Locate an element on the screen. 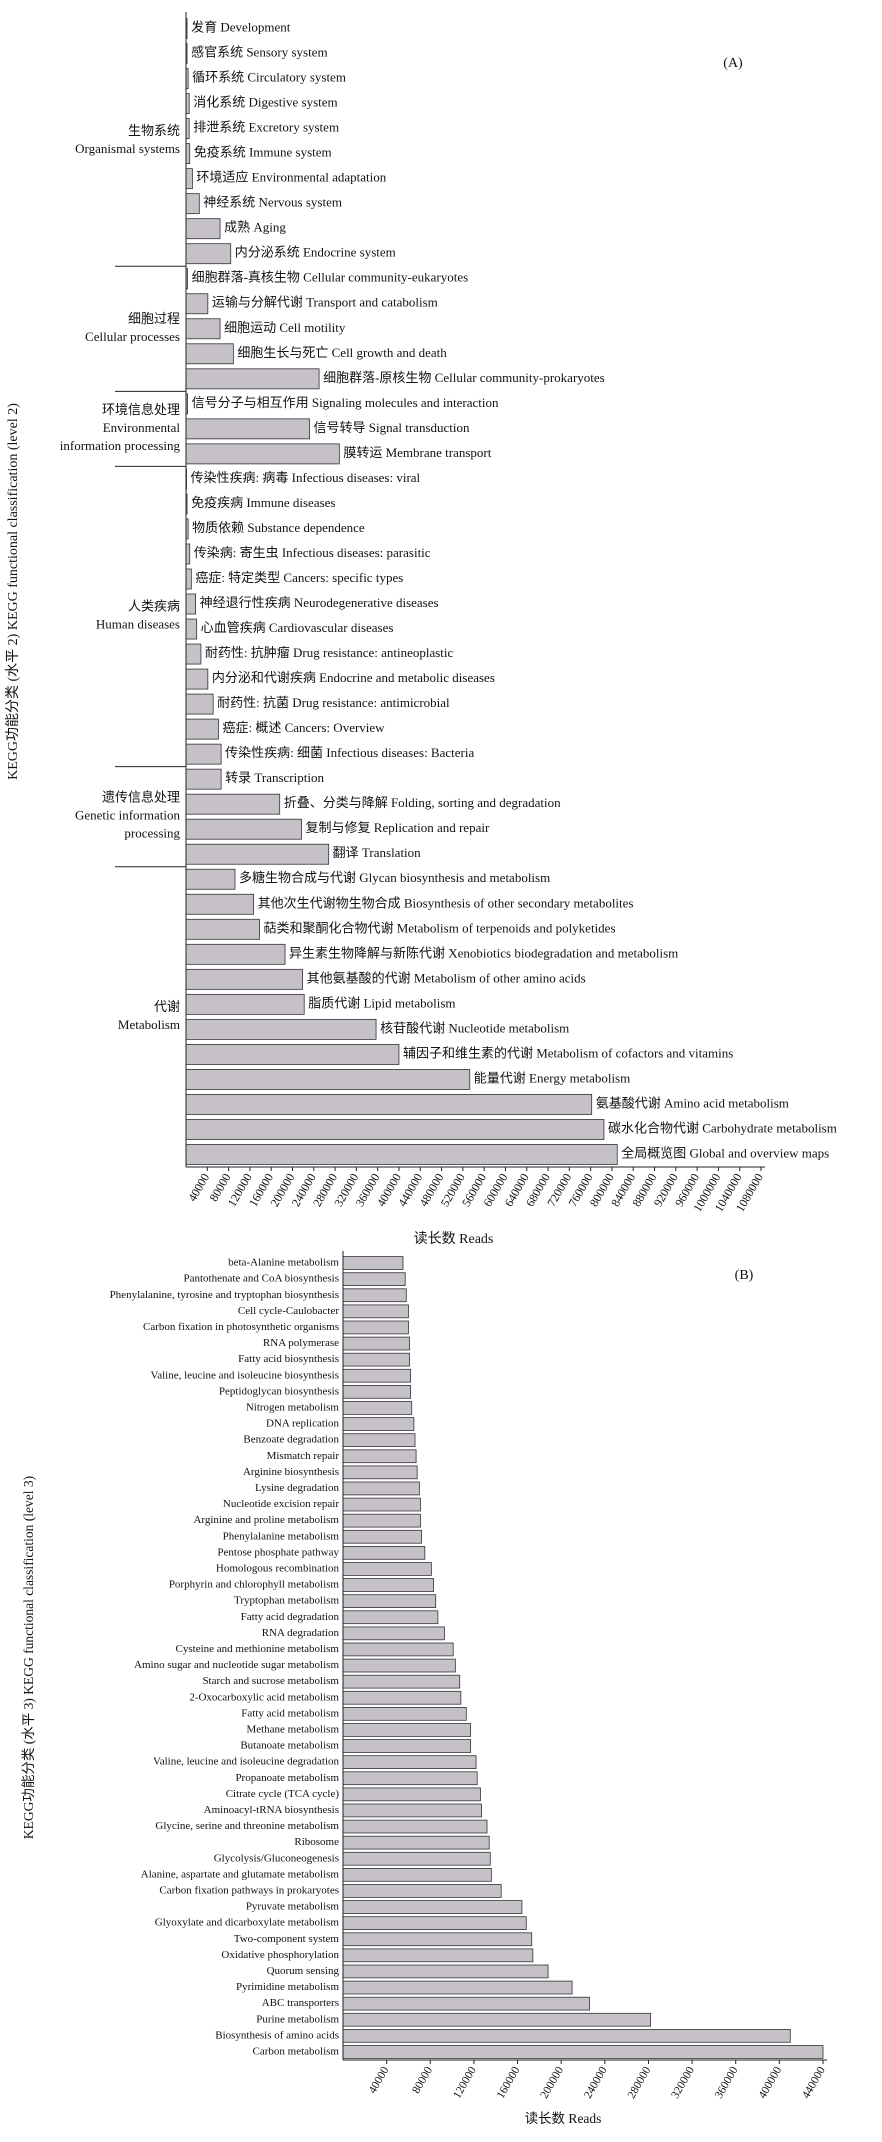  y-tick-label: Peptidoglycan biosynthesis is located at coordinates (279, 1391).